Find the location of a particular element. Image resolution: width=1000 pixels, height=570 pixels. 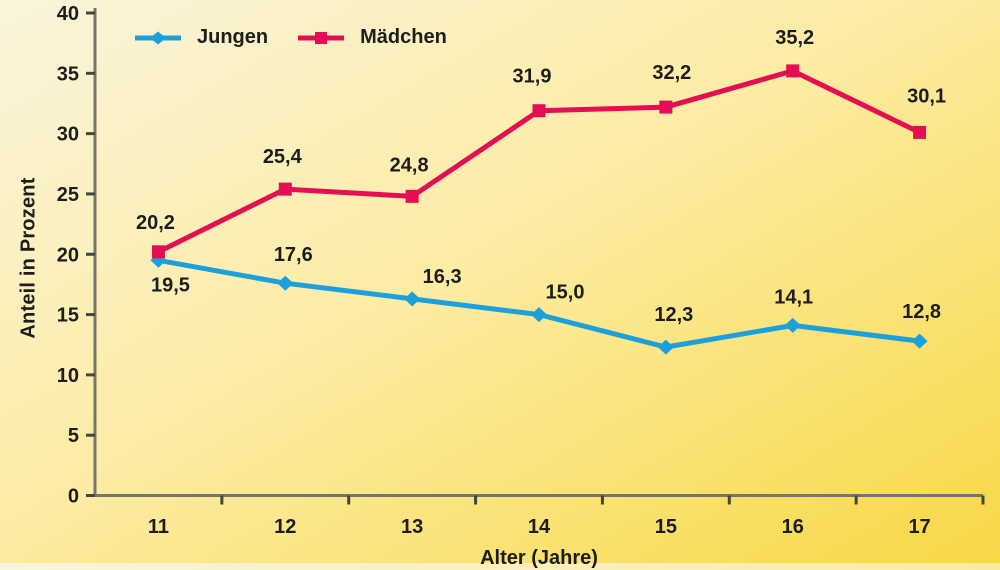

y-tick-label: 20 is located at coordinates (68, 255).